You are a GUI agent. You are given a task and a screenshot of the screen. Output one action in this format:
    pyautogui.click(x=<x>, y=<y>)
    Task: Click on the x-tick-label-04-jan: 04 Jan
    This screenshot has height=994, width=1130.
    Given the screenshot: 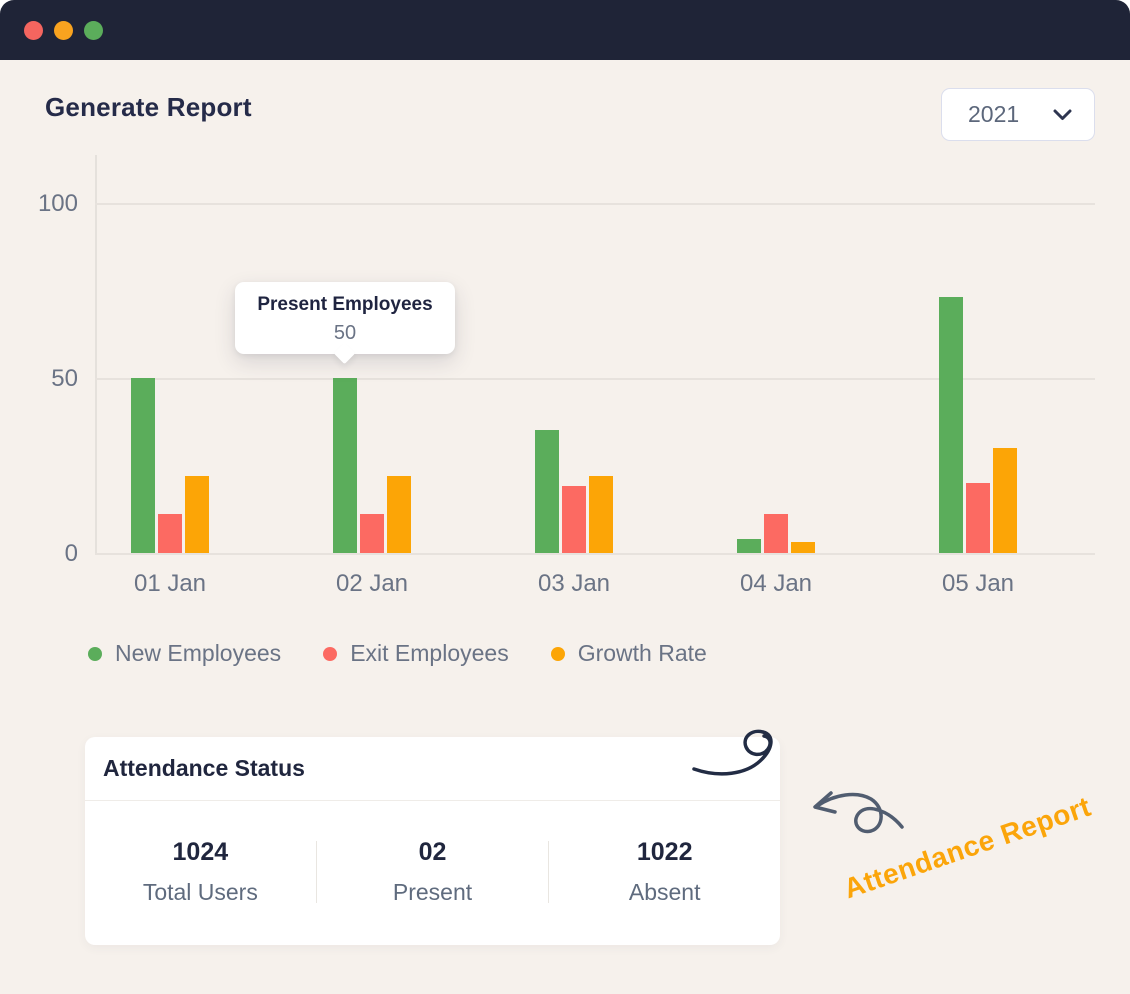 What is the action you would take?
    pyautogui.click(x=776, y=583)
    